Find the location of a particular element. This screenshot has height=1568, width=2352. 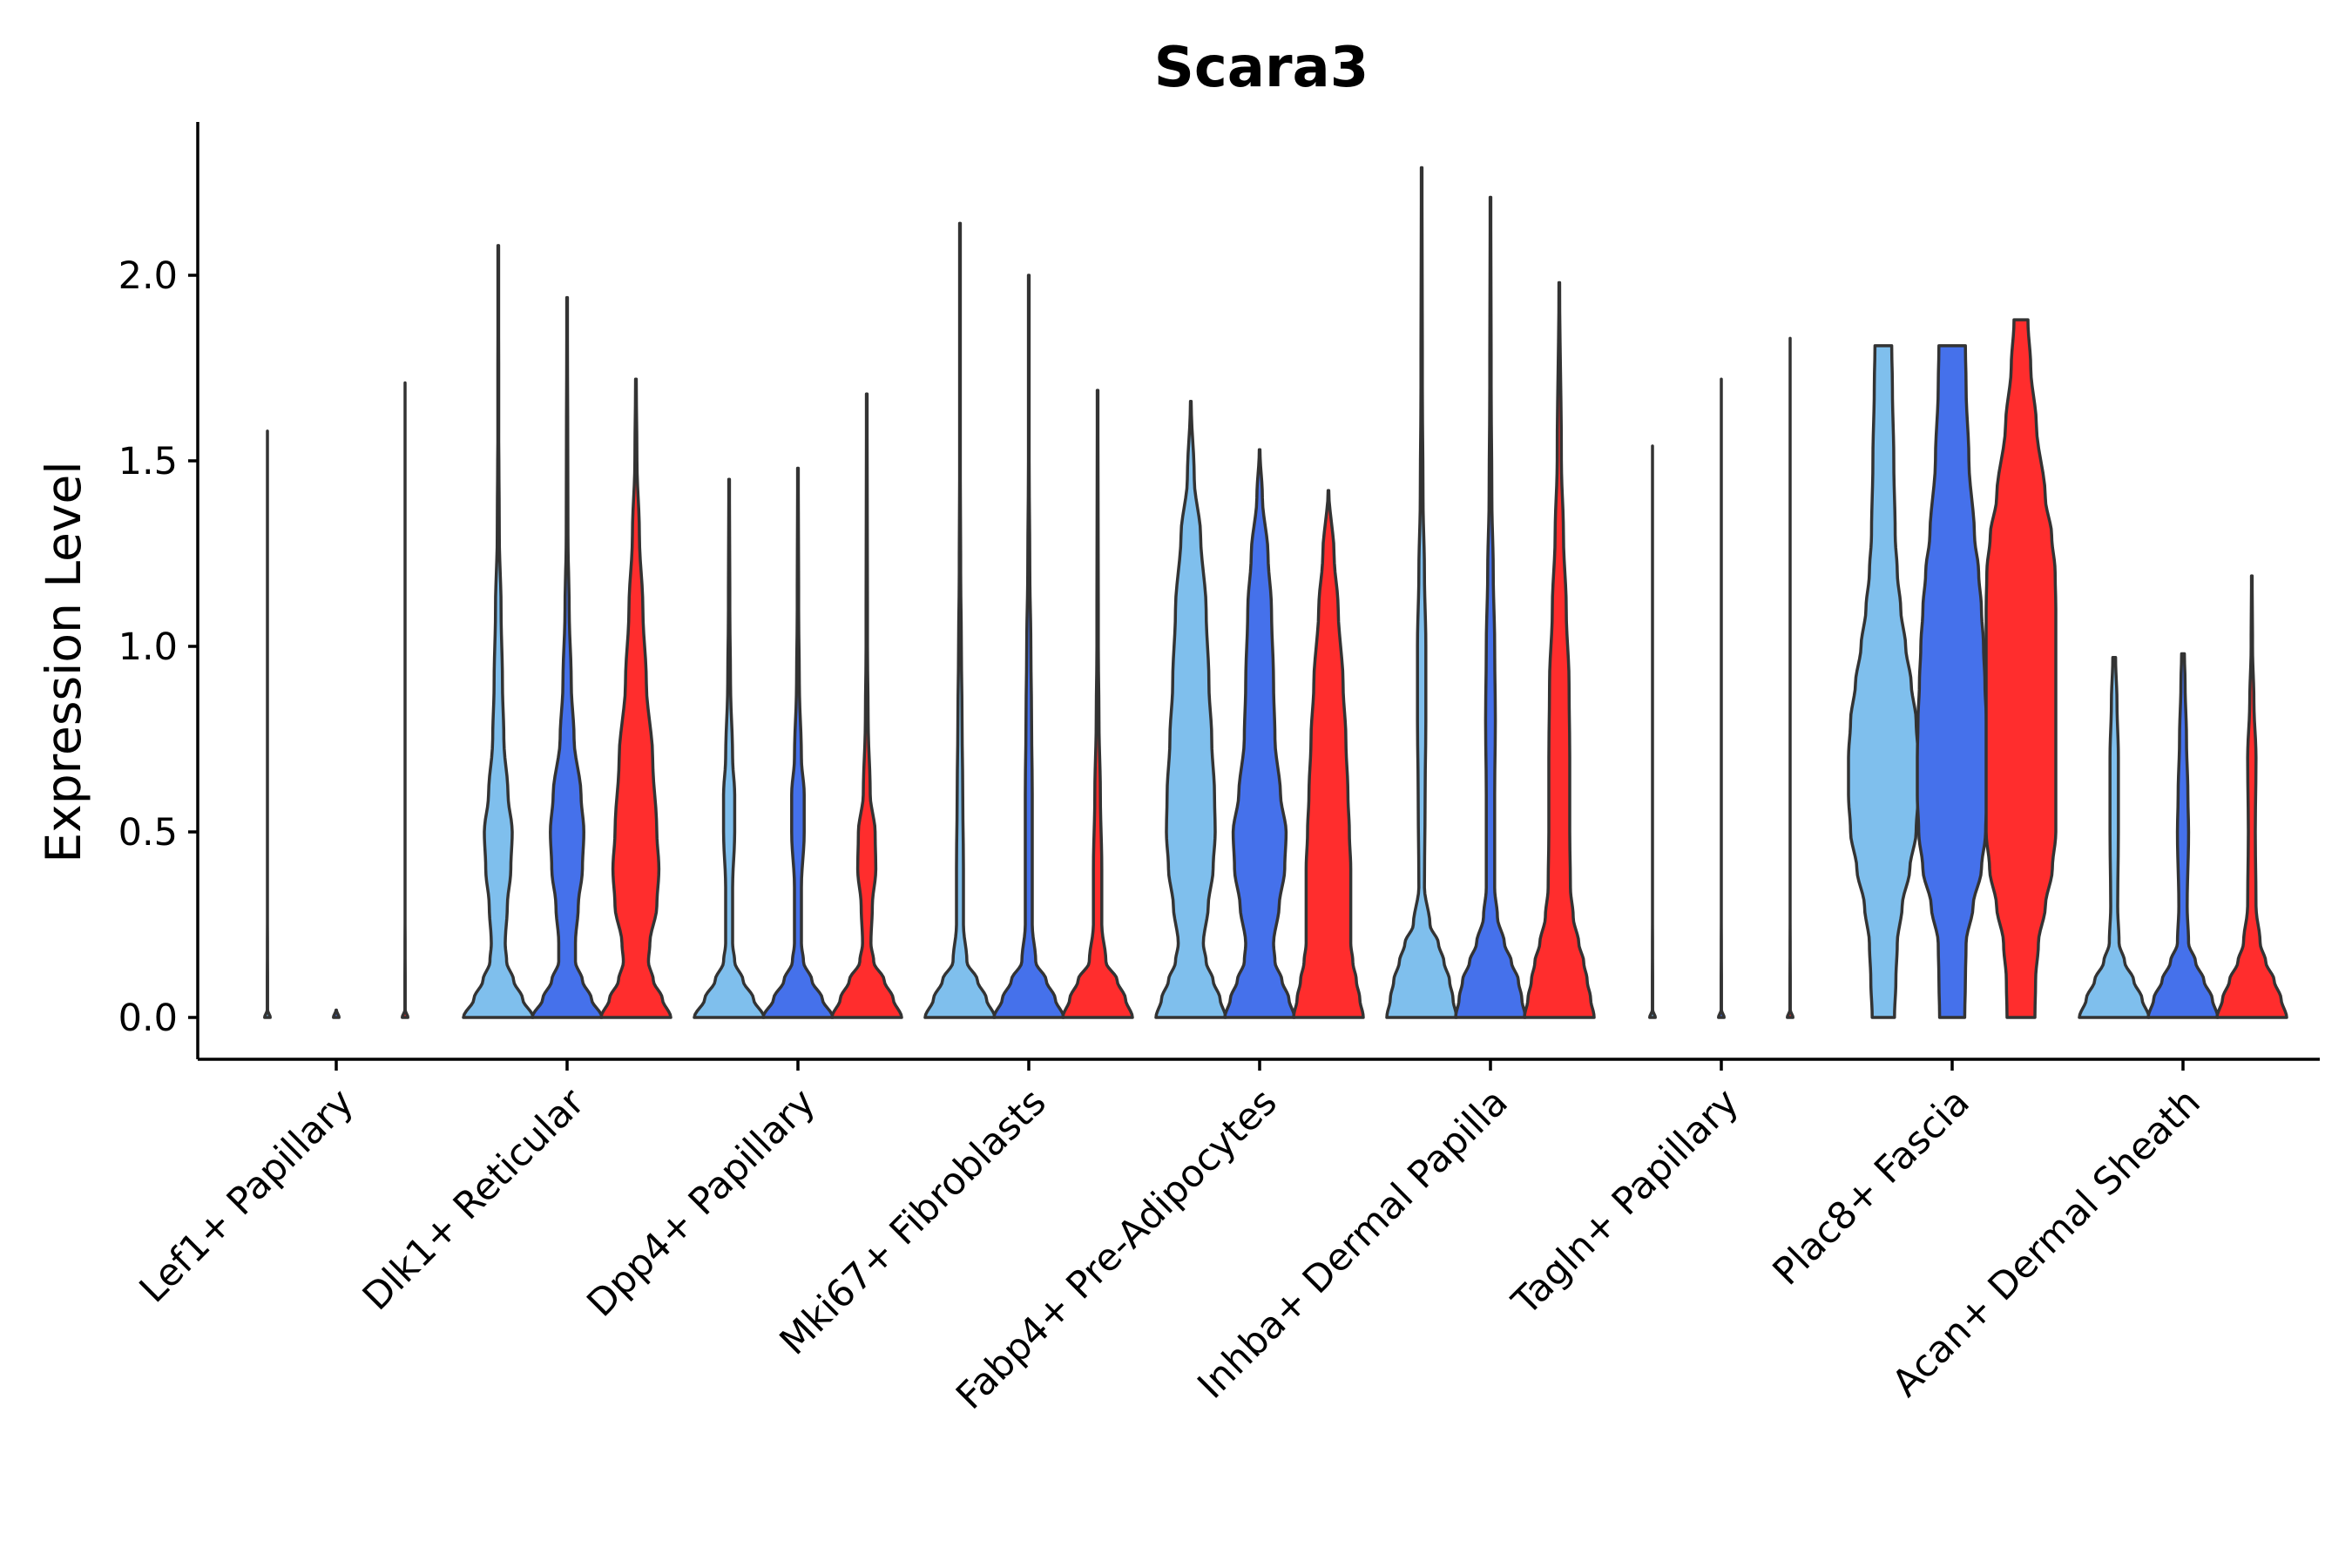

violin-mki67-fibroblasts-s1 is located at coordinates (960, 620).